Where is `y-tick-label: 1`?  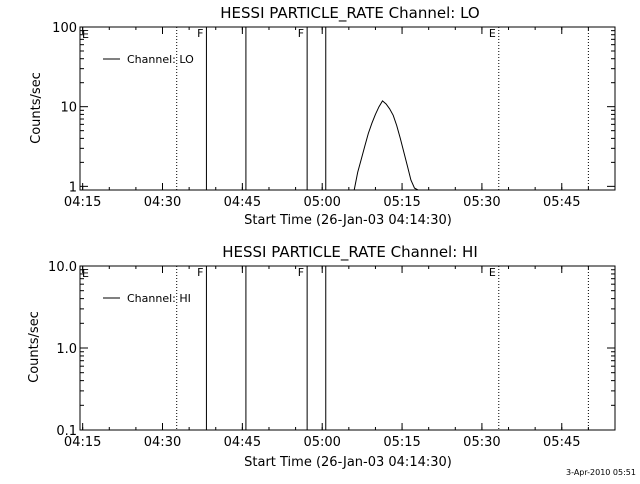
y-tick-label: 1 is located at coordinates (73, 187).